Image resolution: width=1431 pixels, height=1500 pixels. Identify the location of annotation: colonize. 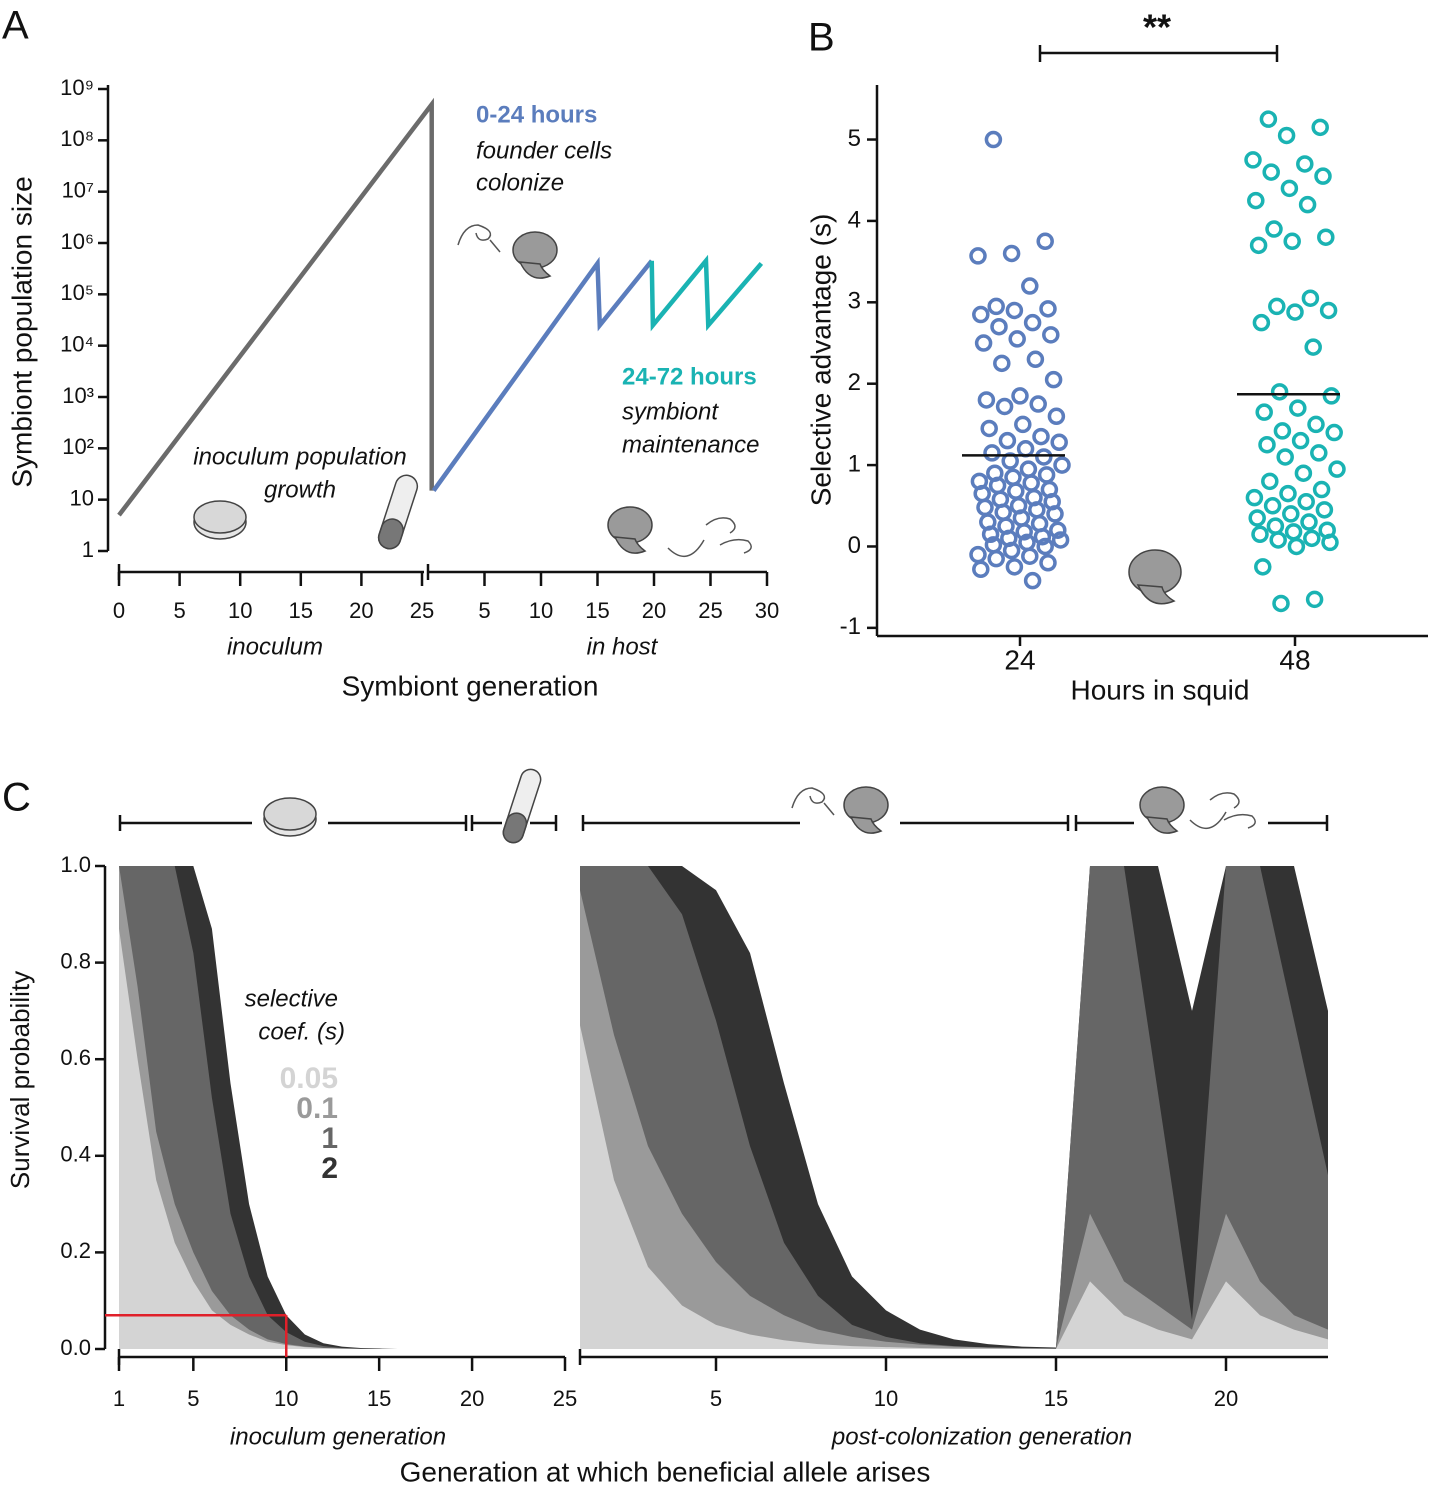
(520, 182).